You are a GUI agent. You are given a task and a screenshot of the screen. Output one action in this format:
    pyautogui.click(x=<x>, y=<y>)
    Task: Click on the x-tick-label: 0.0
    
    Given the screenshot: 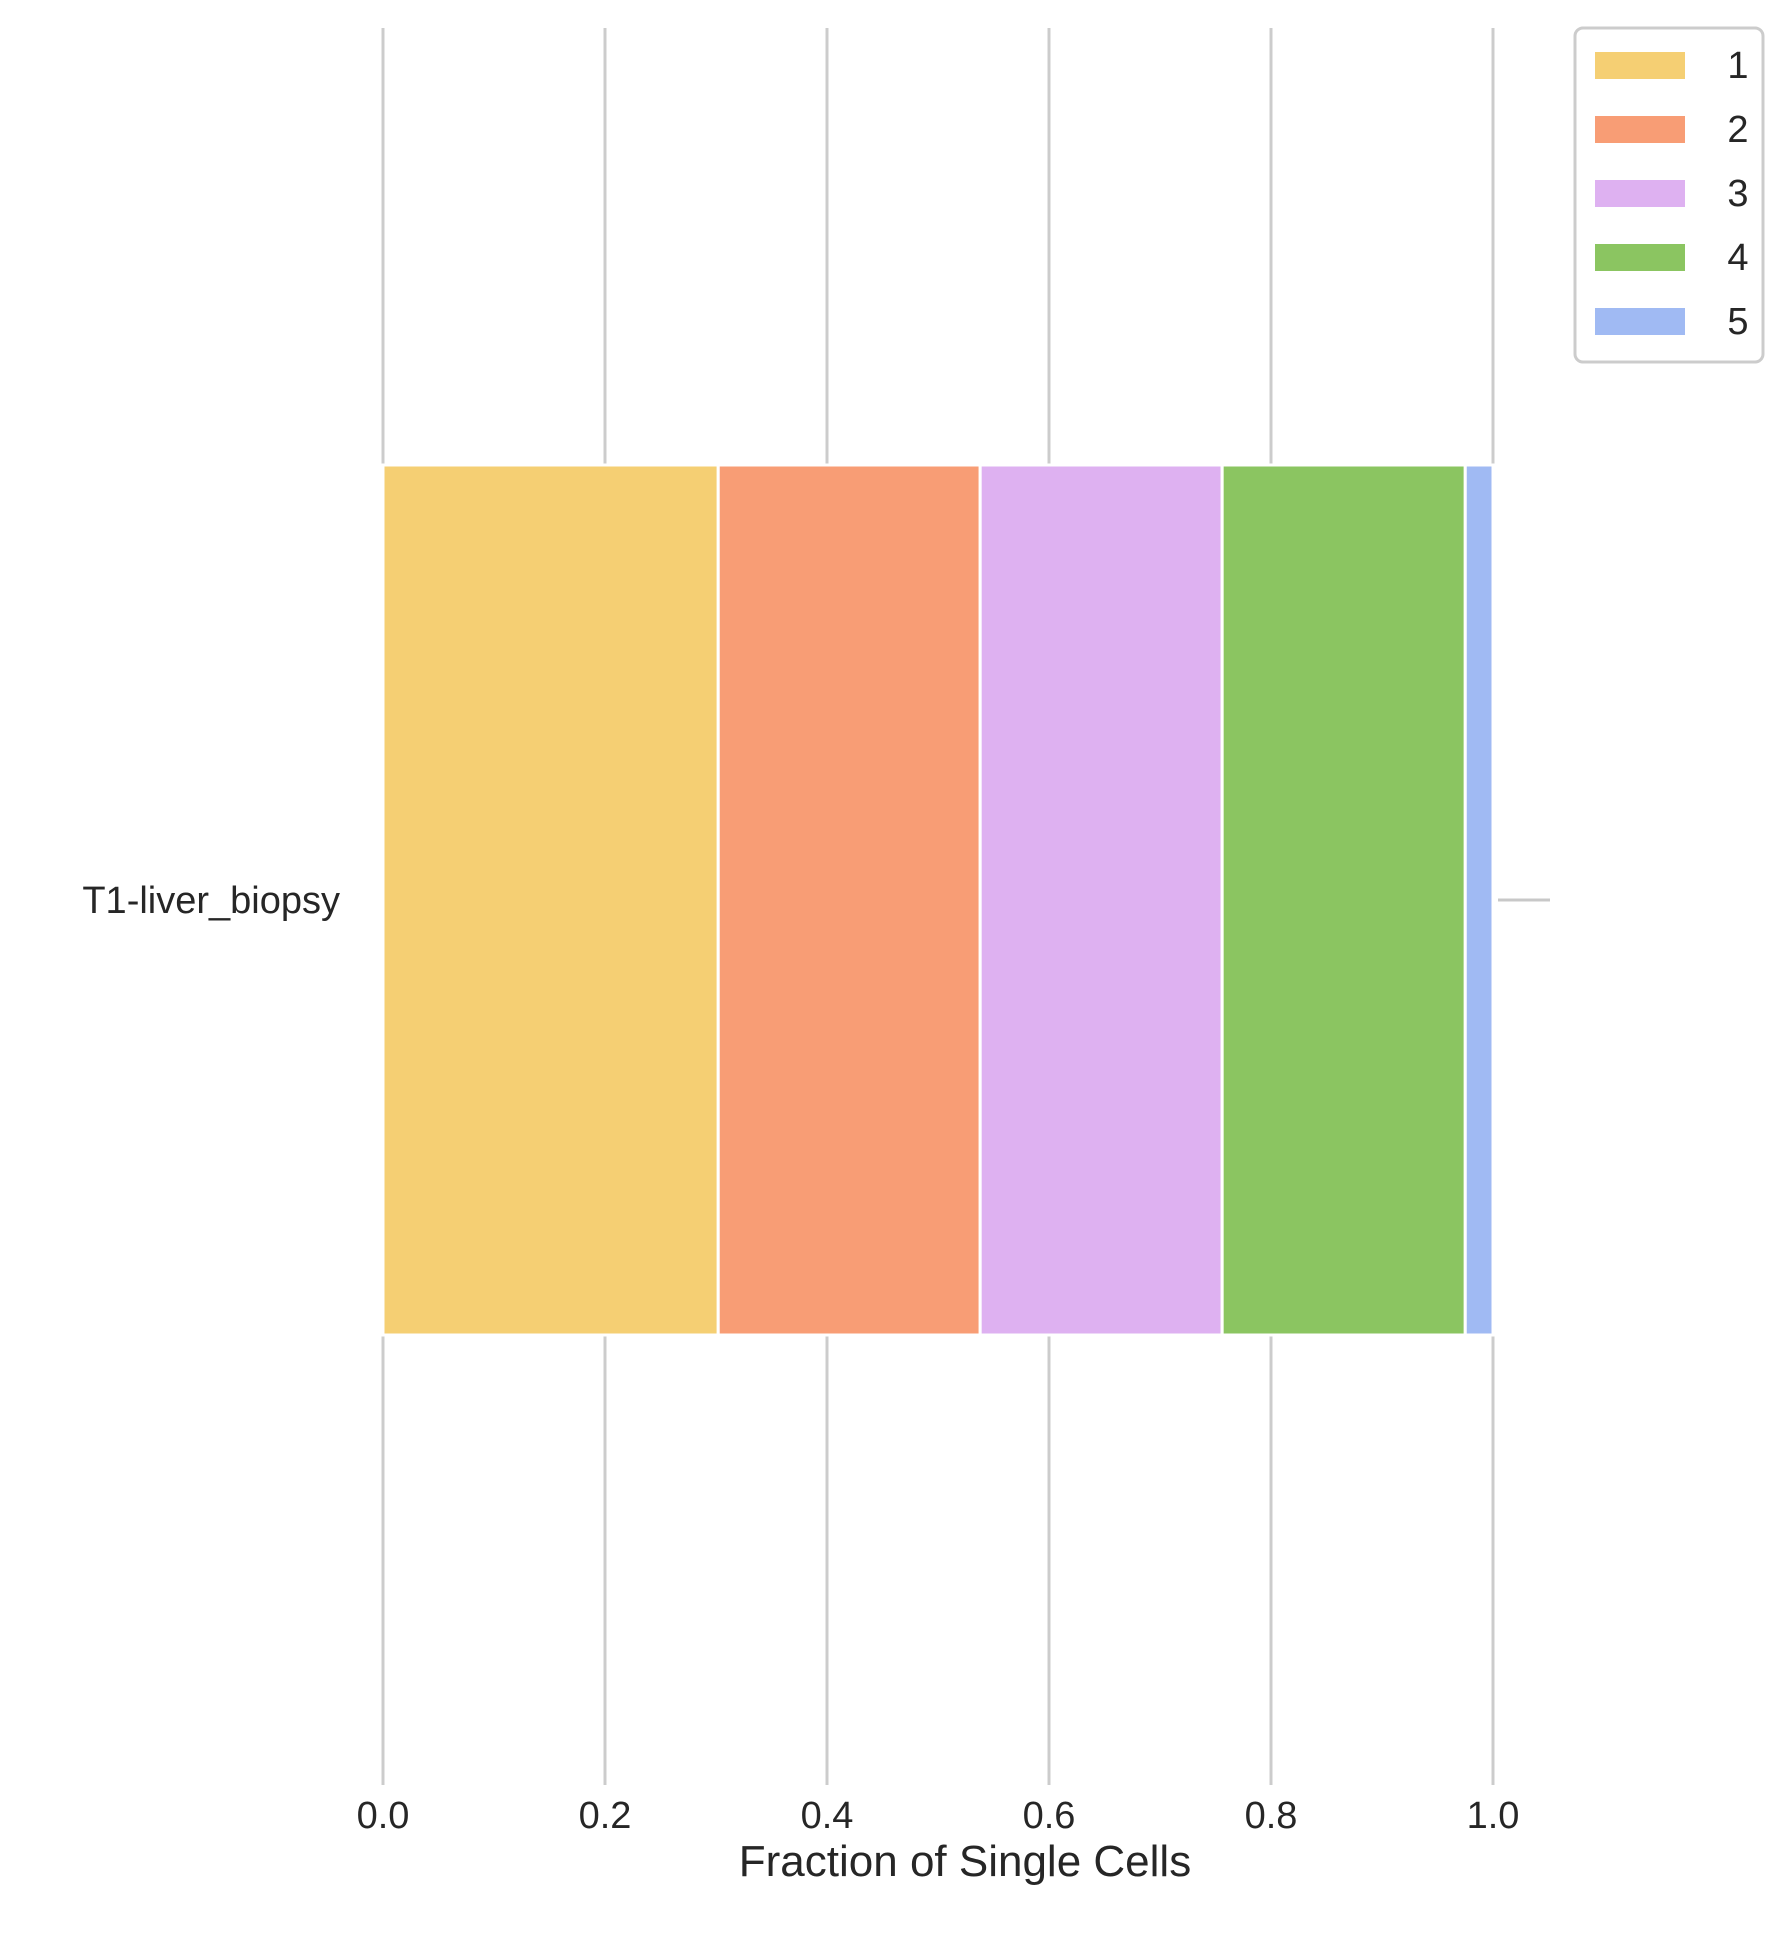 What is the action you would take?
    pyautogui.click(x=383, y=1816)
    